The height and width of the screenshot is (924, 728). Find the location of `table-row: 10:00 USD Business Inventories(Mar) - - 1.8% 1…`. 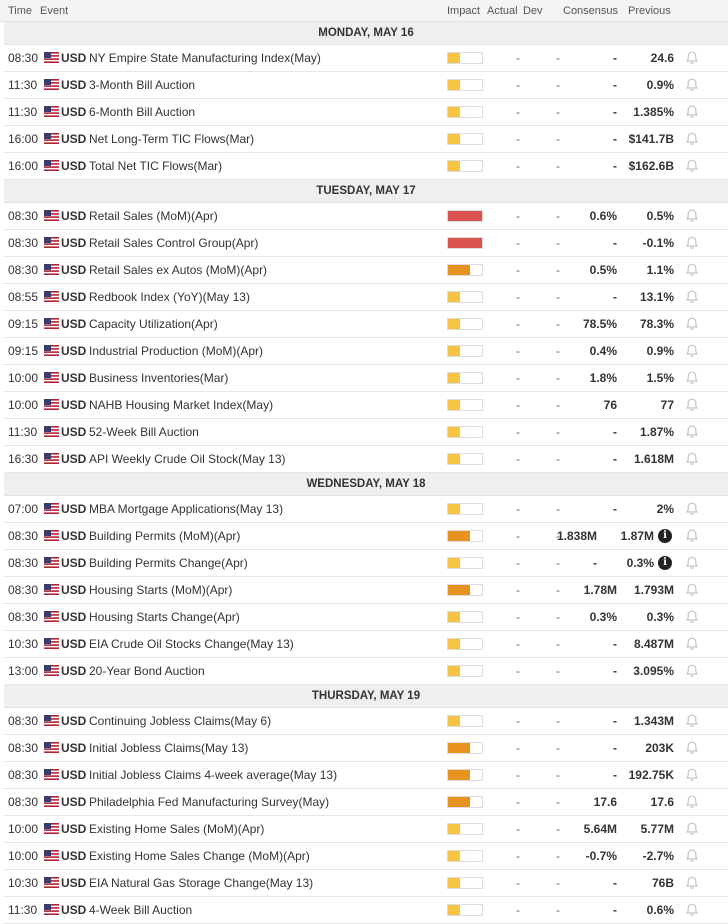

table-row: 10:00 USD Business Inventories(Mar) - - 1.8% 1… is located at coordinates (366, 378).